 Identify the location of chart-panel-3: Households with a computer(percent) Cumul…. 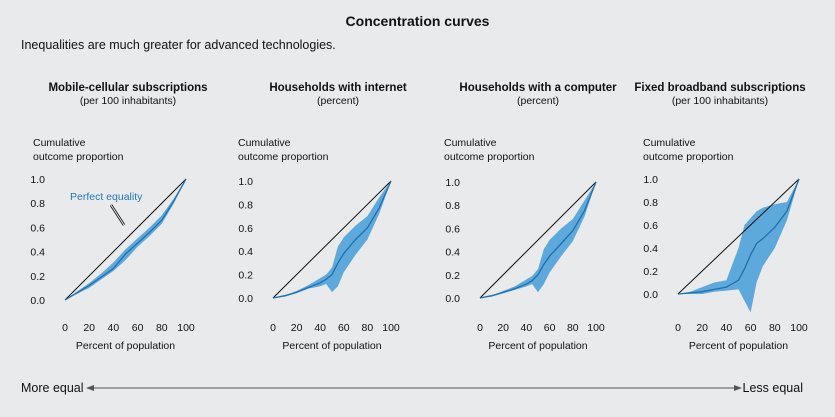
(530, 217).